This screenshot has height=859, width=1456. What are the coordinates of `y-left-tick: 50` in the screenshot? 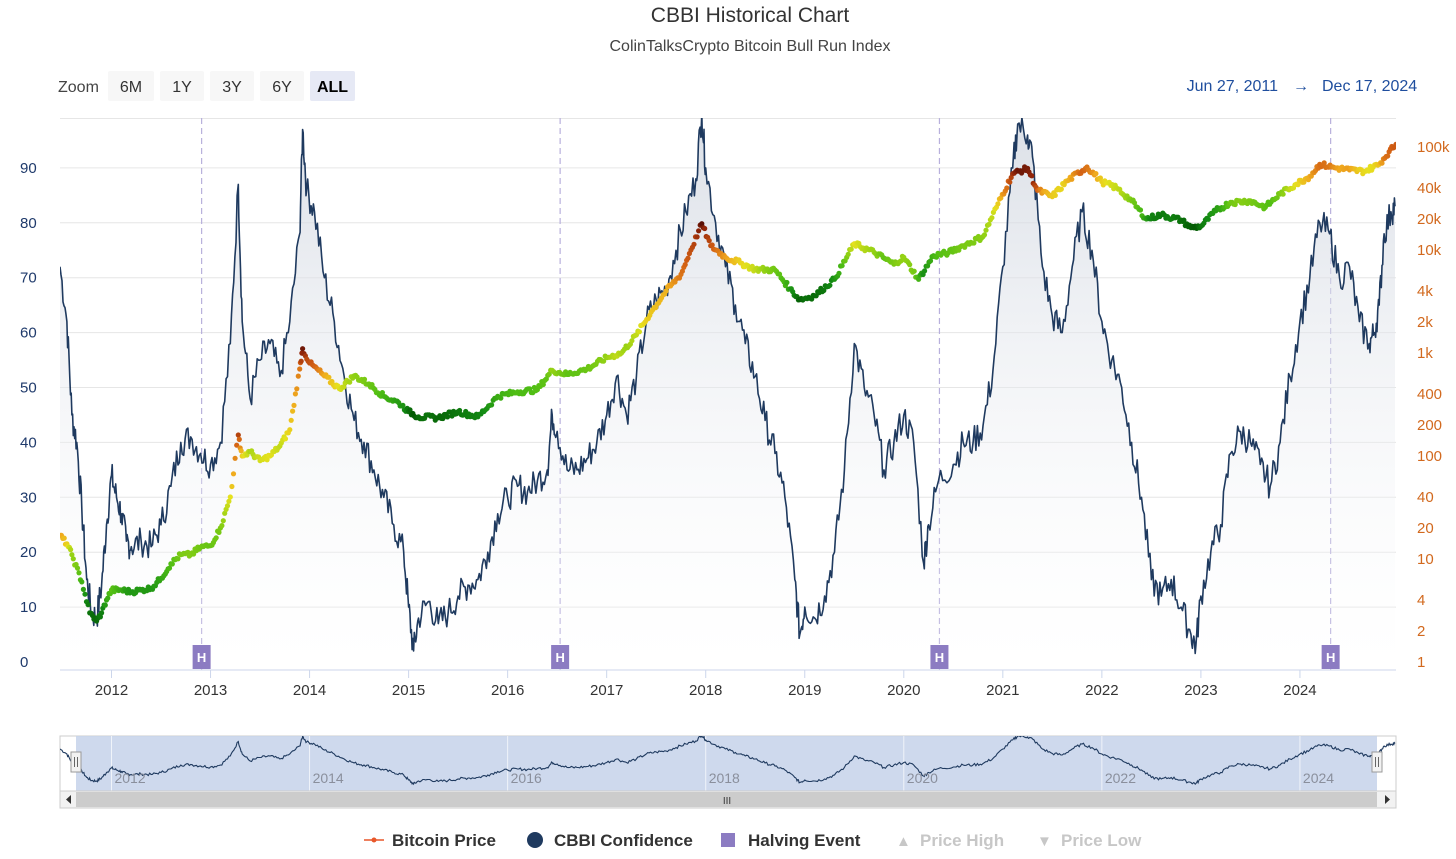 It's located at (28, 388).